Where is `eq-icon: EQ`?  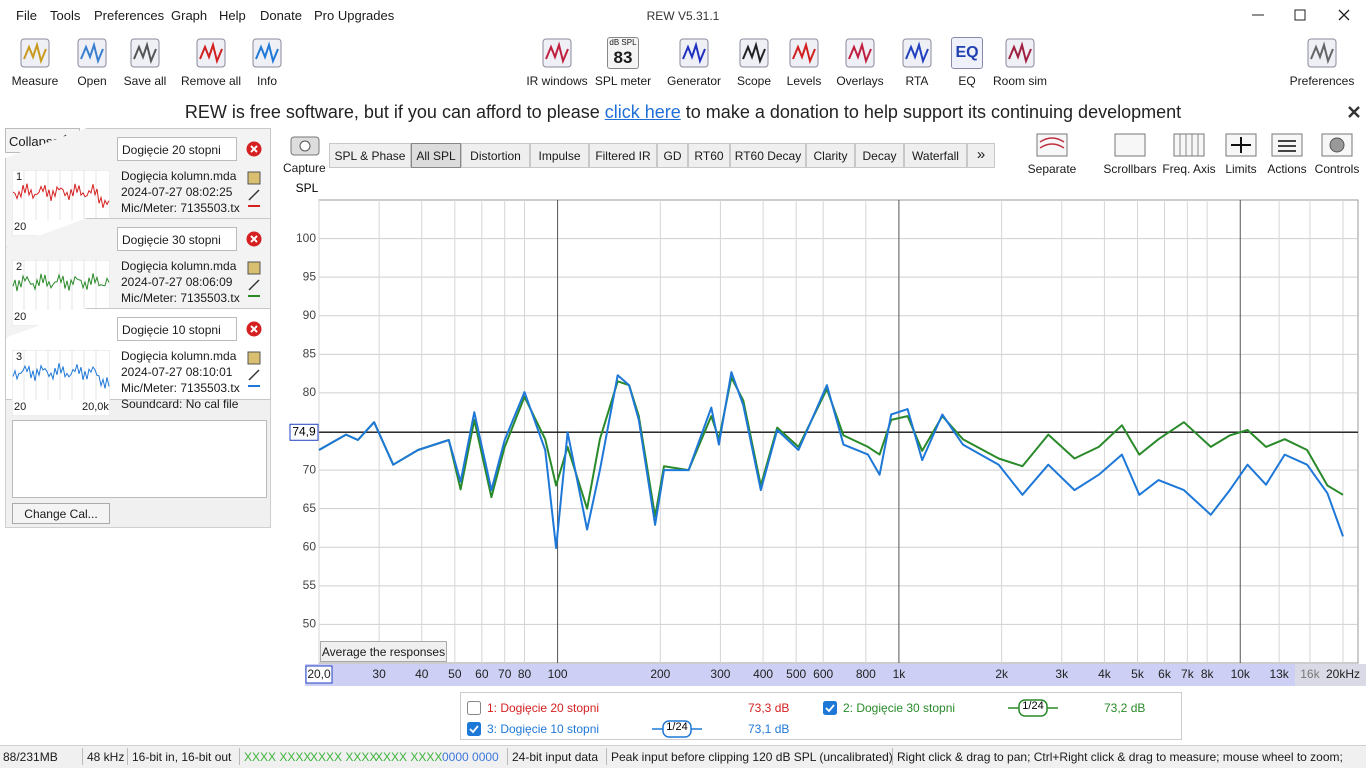 eq-icon: EQ is located at coordinates (967, 53).